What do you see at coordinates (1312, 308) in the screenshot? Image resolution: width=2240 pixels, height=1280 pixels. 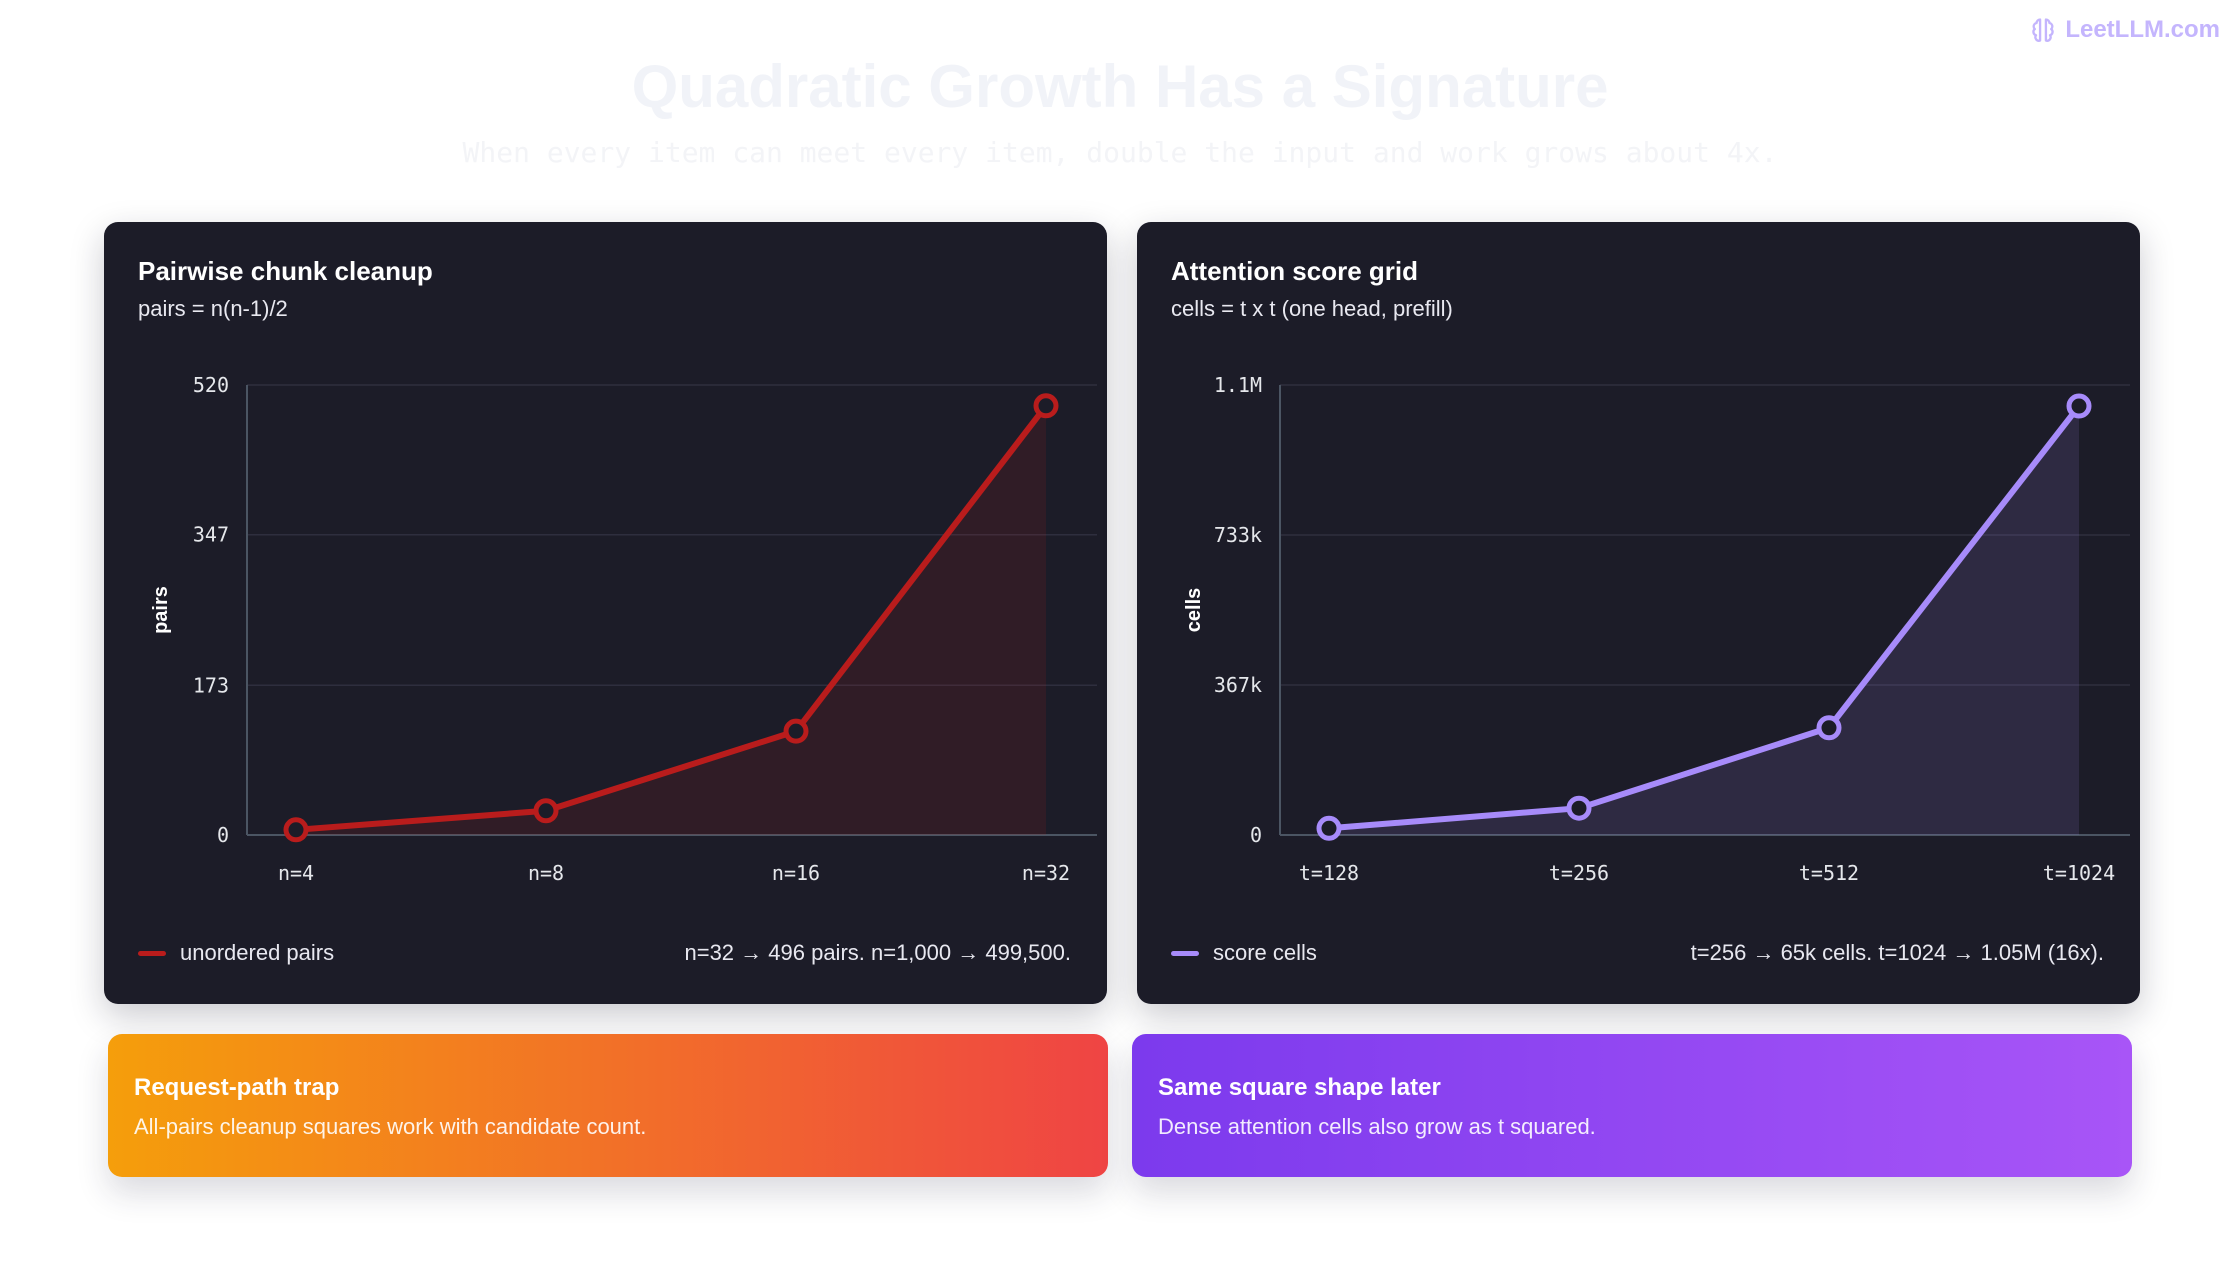 I see `card-formula: cells = t x t (one head, prefill)` at bounding box center [1312, 308].